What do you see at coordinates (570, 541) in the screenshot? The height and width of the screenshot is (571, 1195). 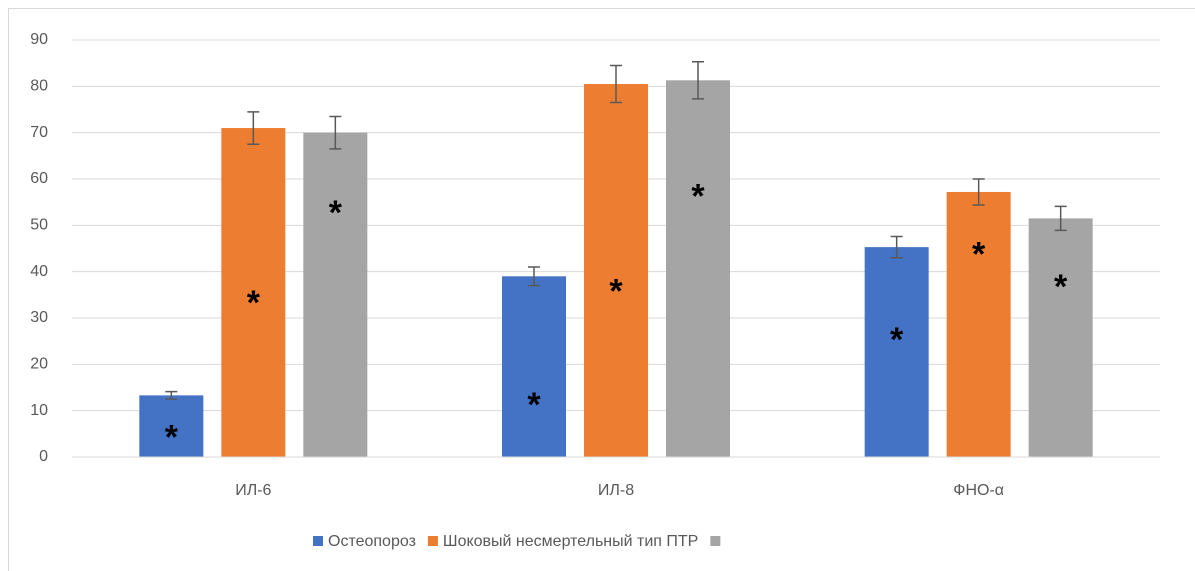 I see `legend-label: Шоковый несмертельный тип ПТР` at bounding box center [570, 541].